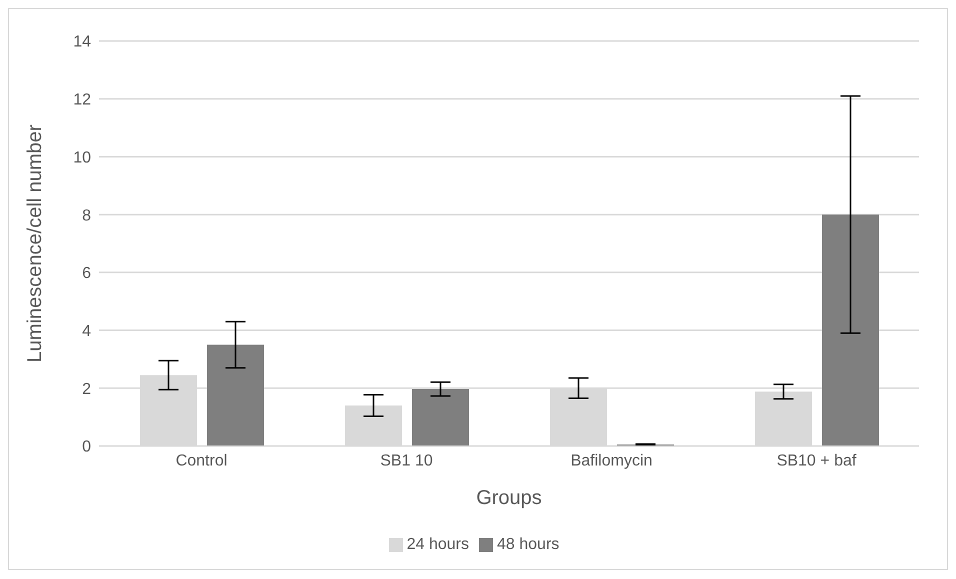 This screenshot has height=579, width=956. Describe the element at coordinates (35, 243) in the screenshot. I see `y-axis-title: Luminescence/cell number` at that location.